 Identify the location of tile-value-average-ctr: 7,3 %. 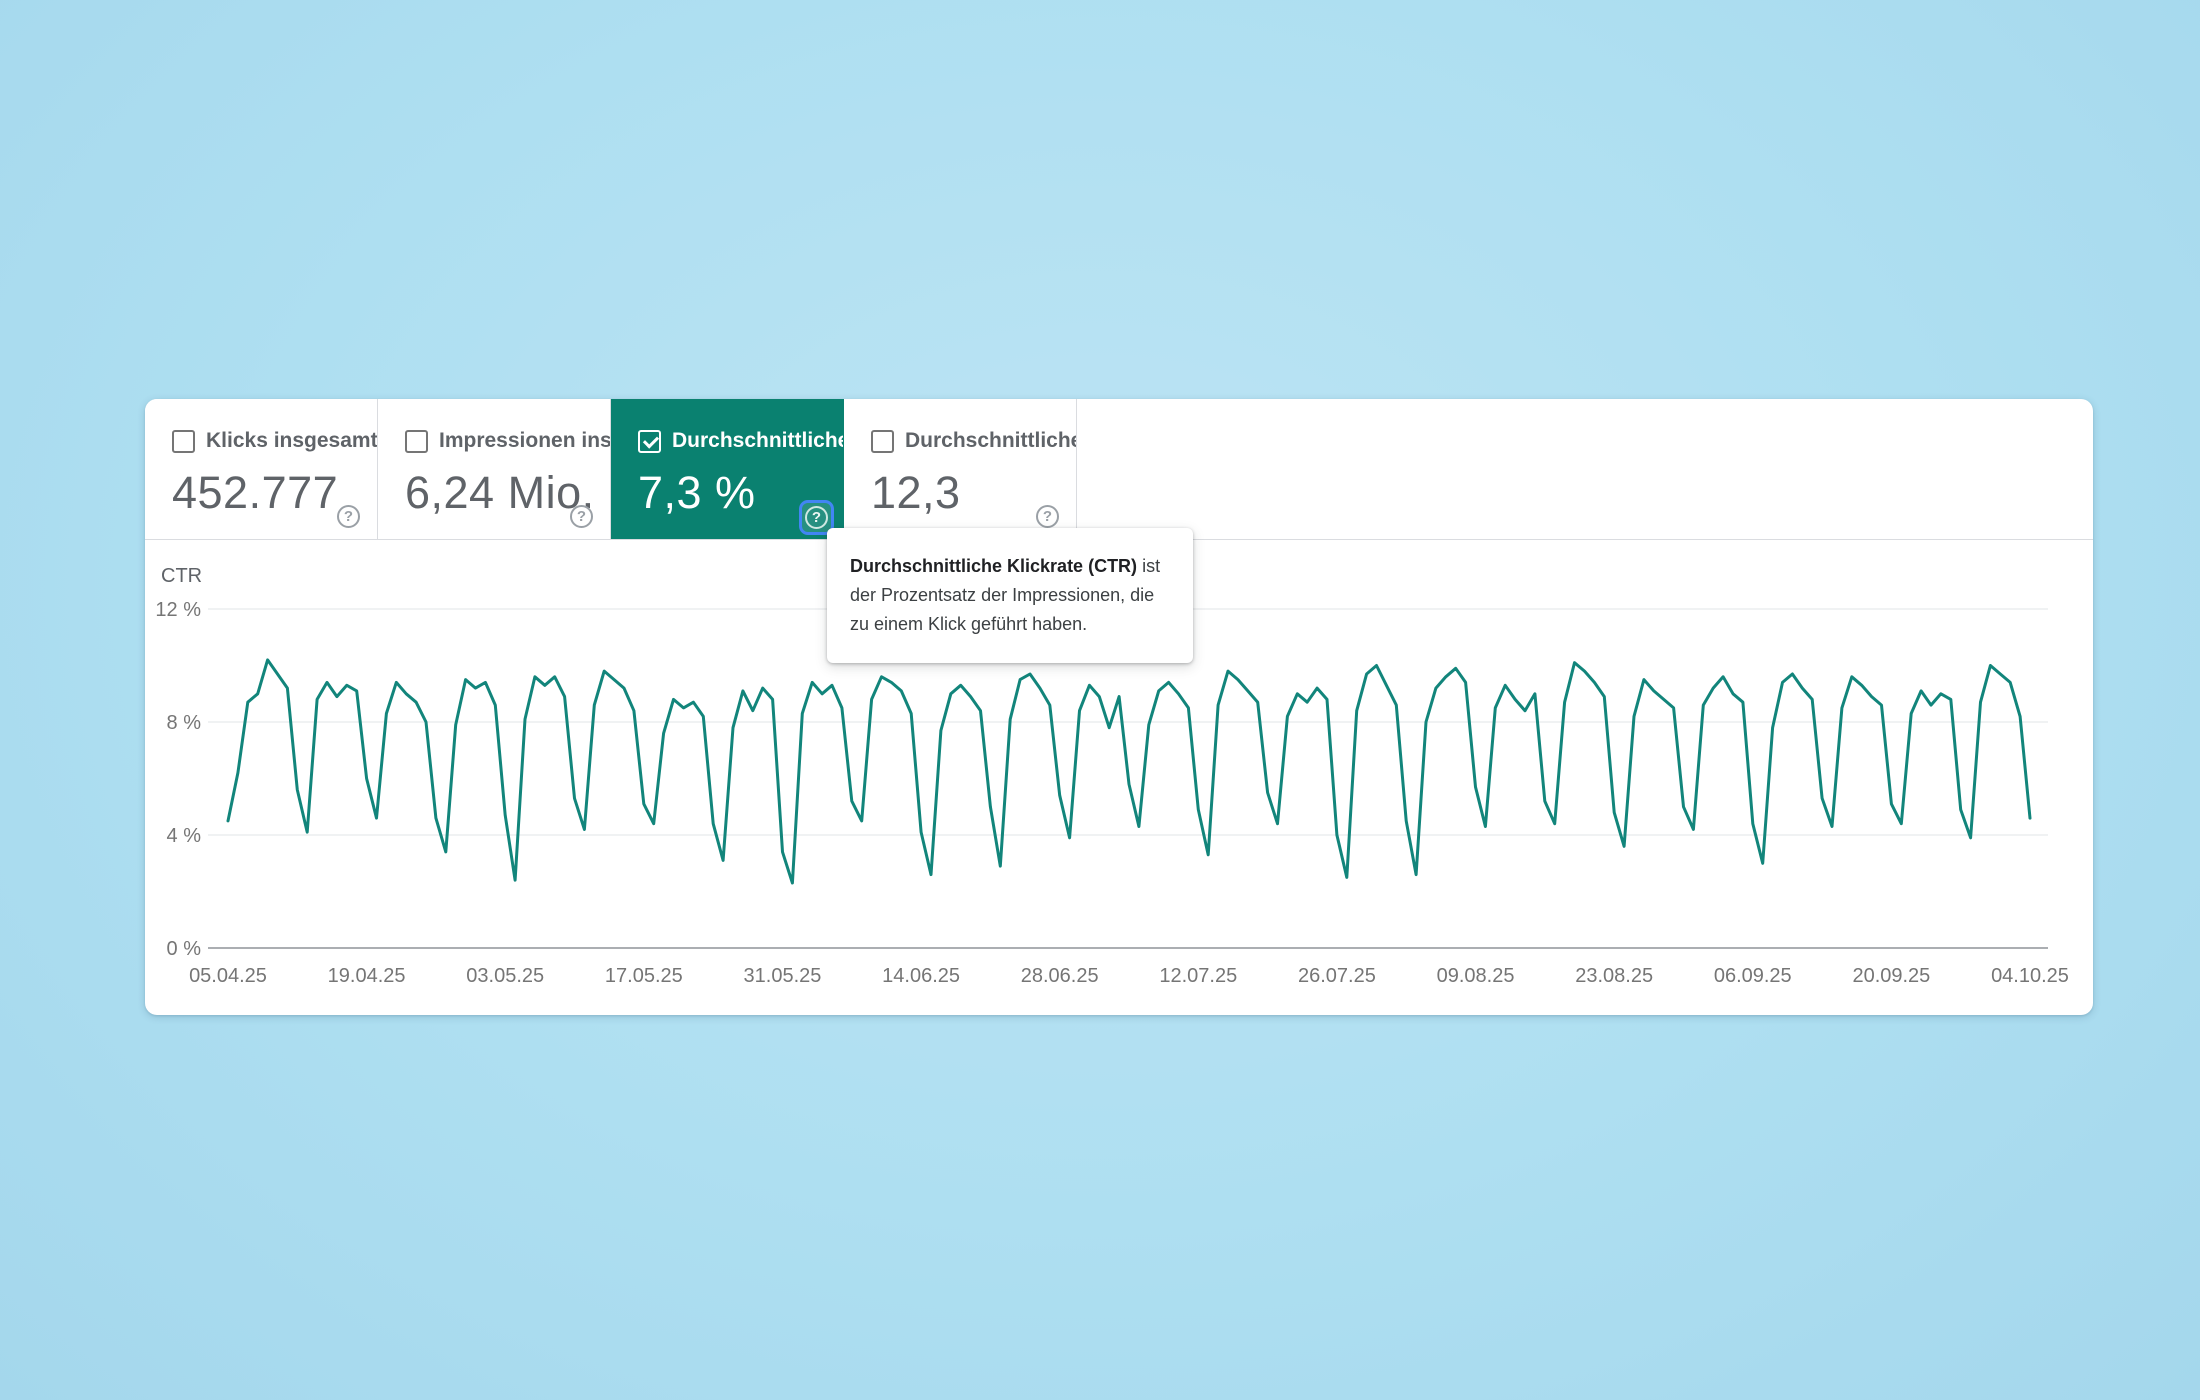
(697, 492).